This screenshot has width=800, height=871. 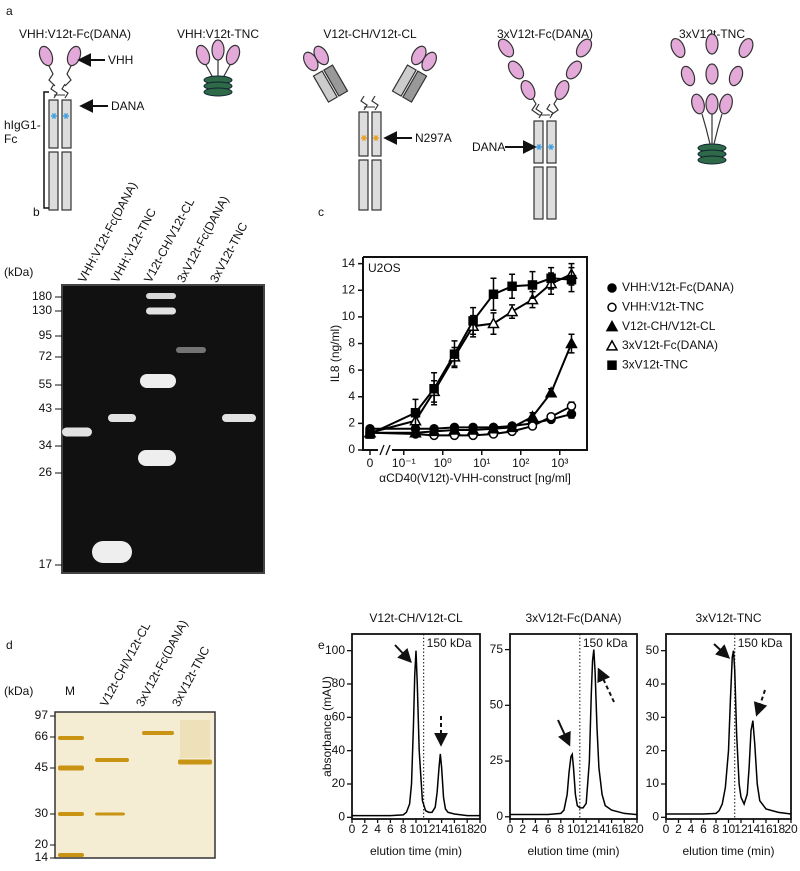 I want to click on x-tick-label: 18, so click(x=779, y=829).